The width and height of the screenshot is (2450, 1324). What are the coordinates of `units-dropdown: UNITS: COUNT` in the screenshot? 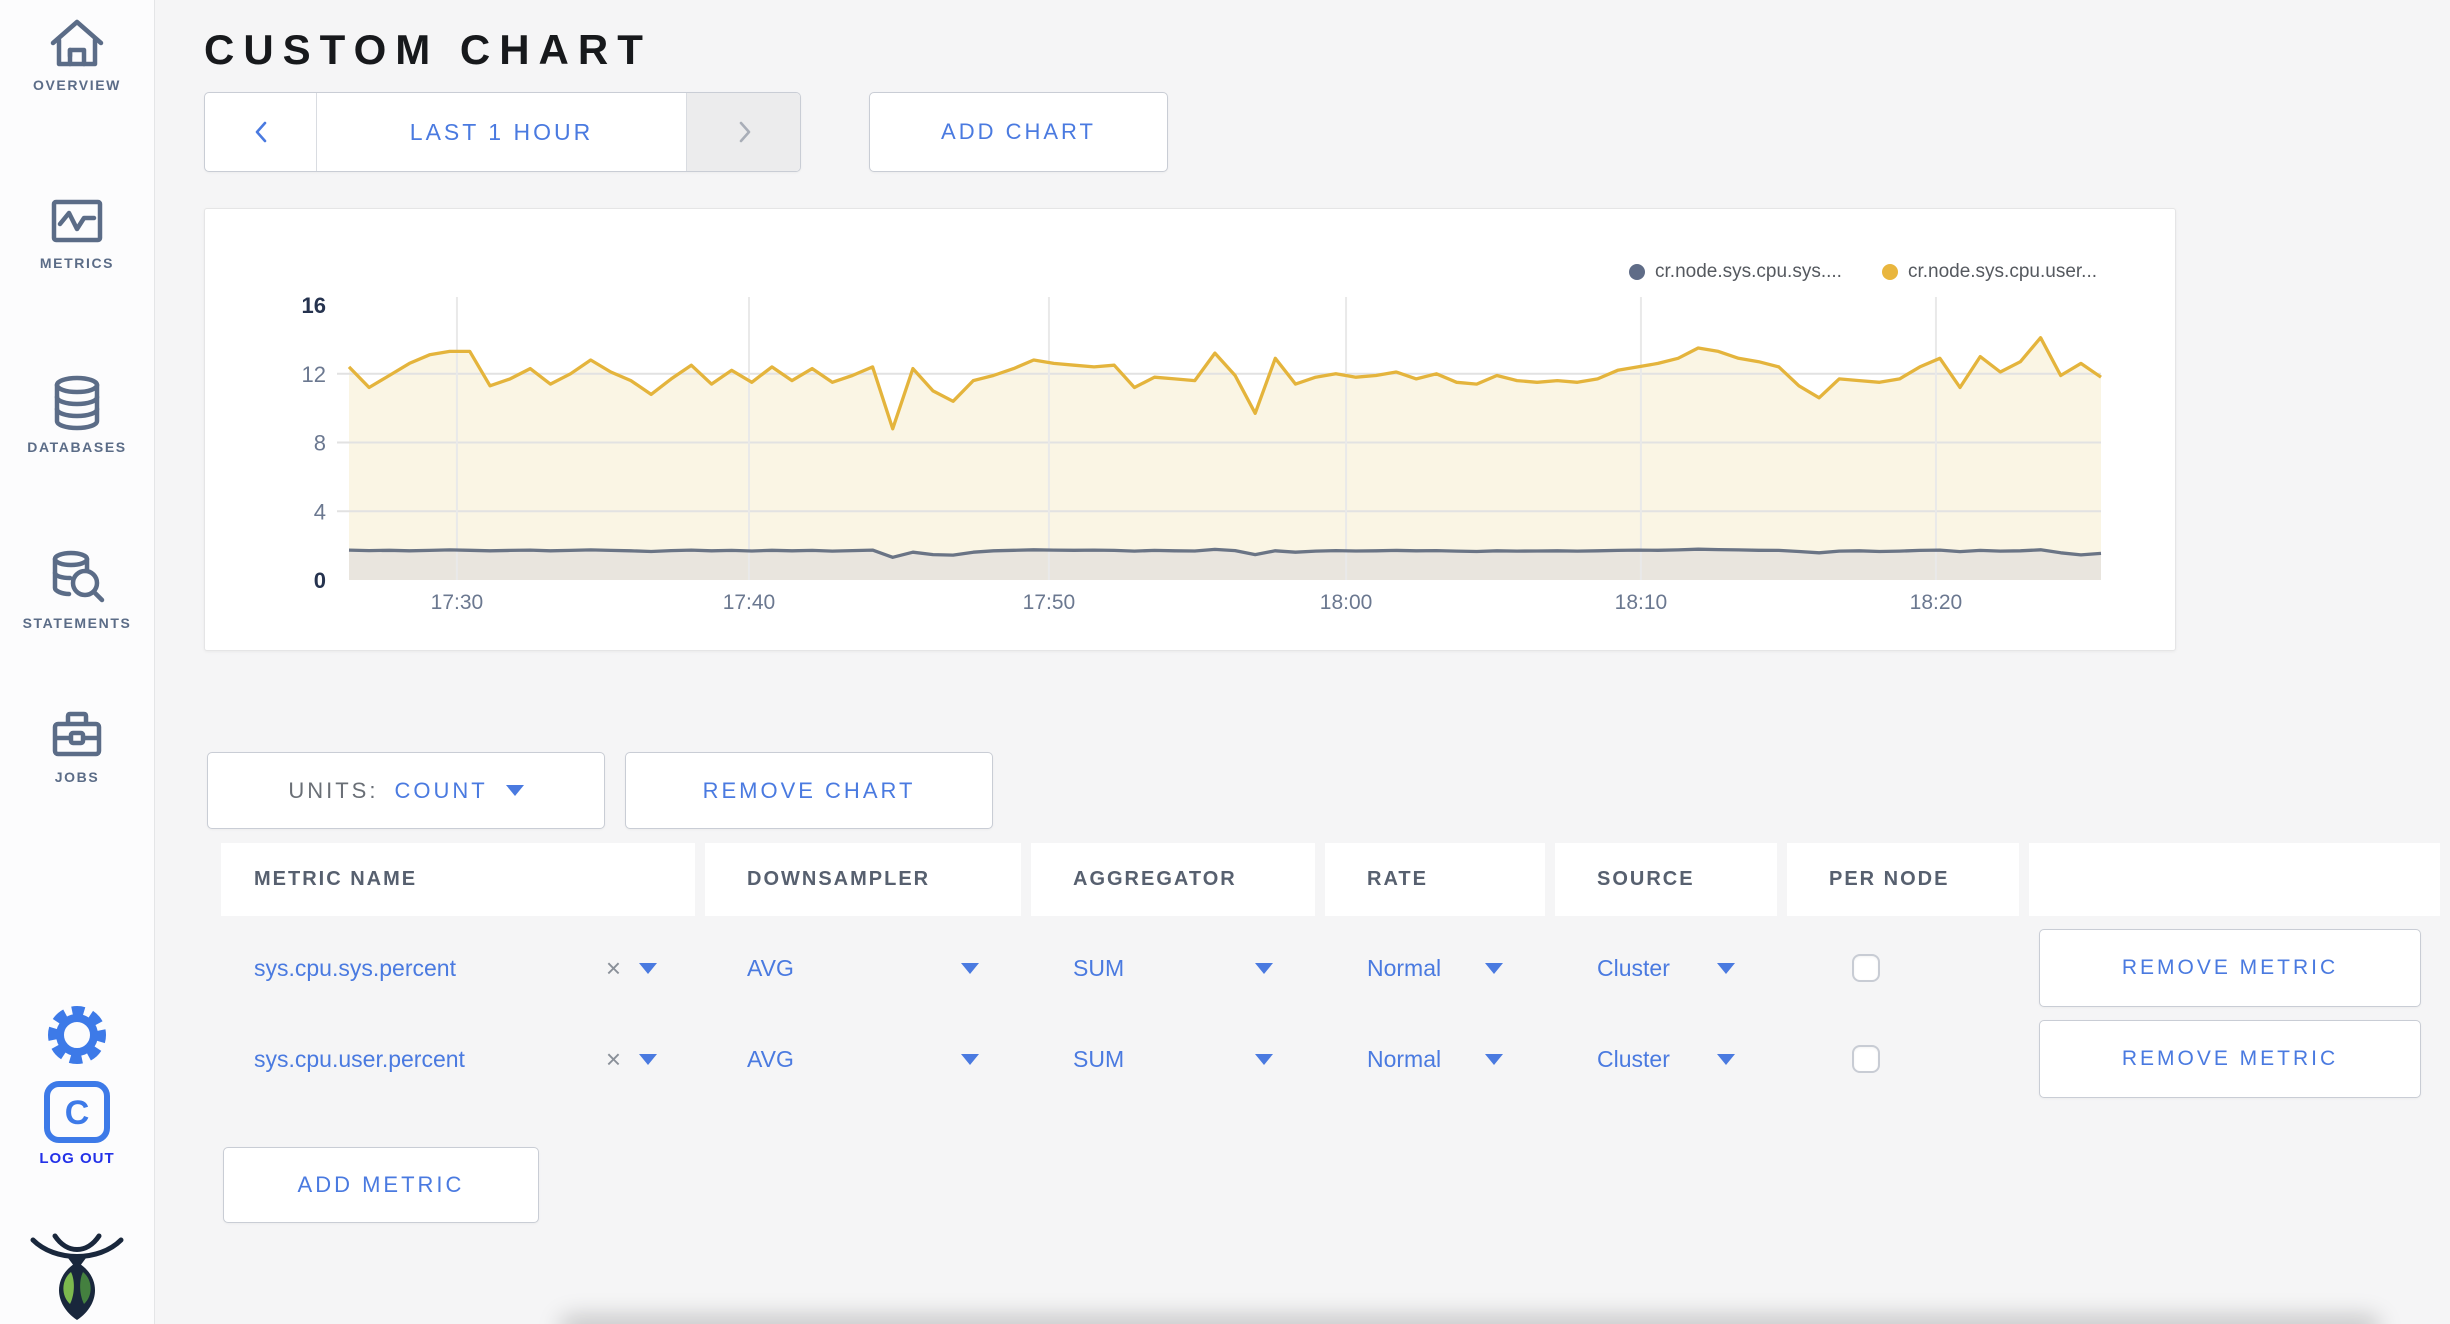 It's located at (406, 790).